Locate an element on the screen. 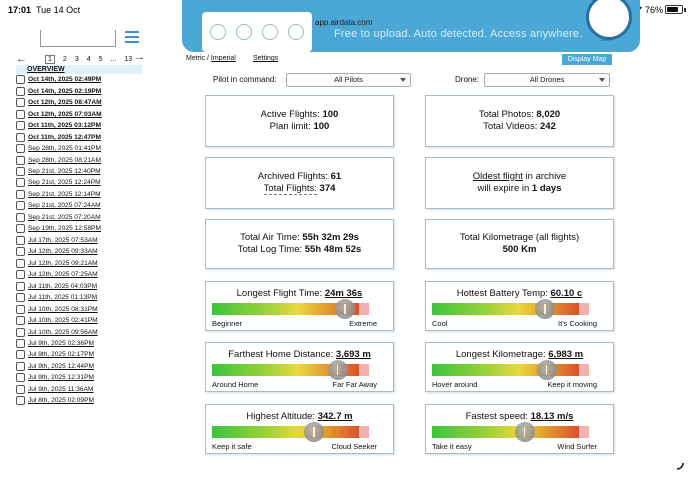 The width and height of the screenshot is (690, 479). prev-page-arrow-icon: ← is located at coordinates (21, 59).